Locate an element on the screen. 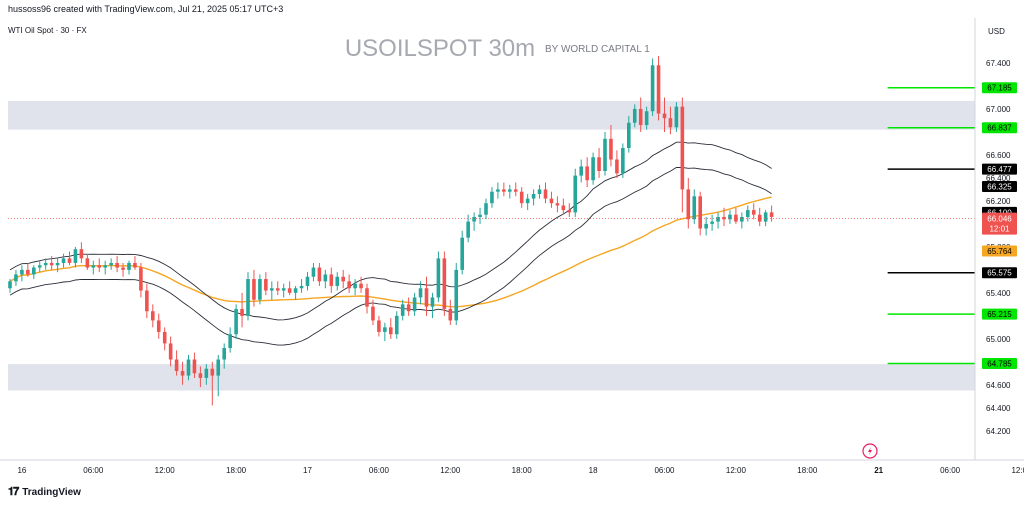  lightning-icon is located at coordinates (870, 451).